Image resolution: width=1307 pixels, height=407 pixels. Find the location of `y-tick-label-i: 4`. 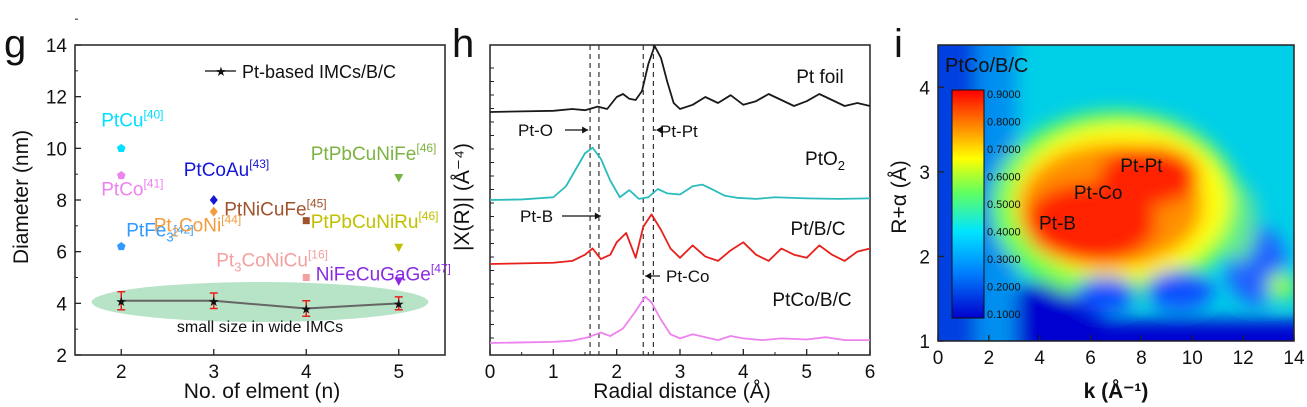

y-tick-label-i: 4 is located at coordinates (924, 88).